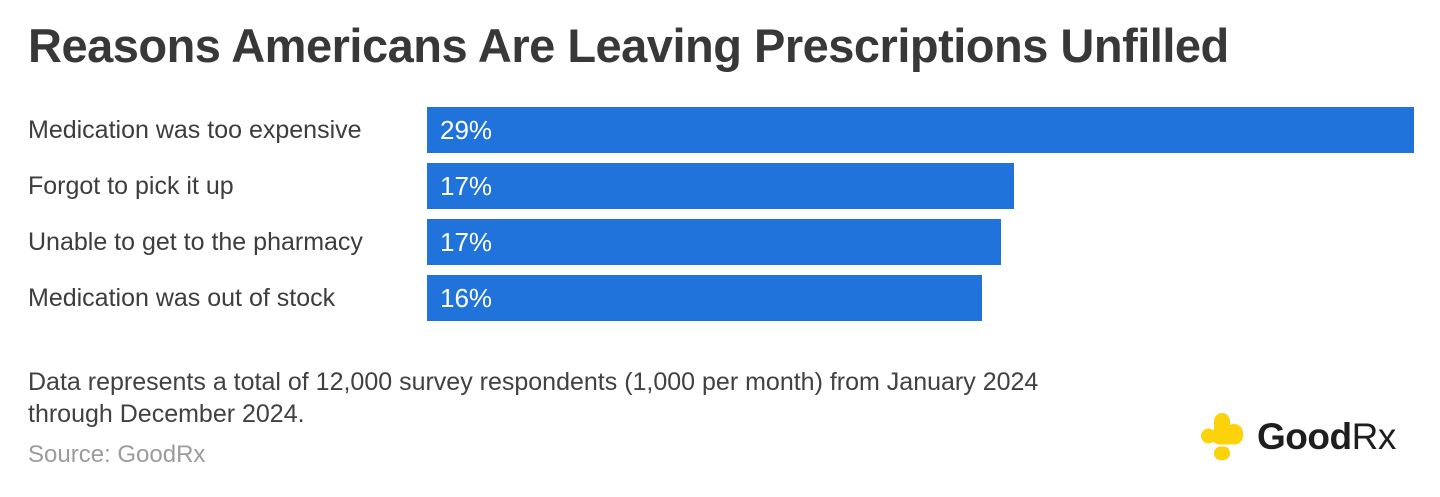 This screenshot has width=1440, height=497. I want to click on category-label: Forgot to pick it up, so click(131, 185).